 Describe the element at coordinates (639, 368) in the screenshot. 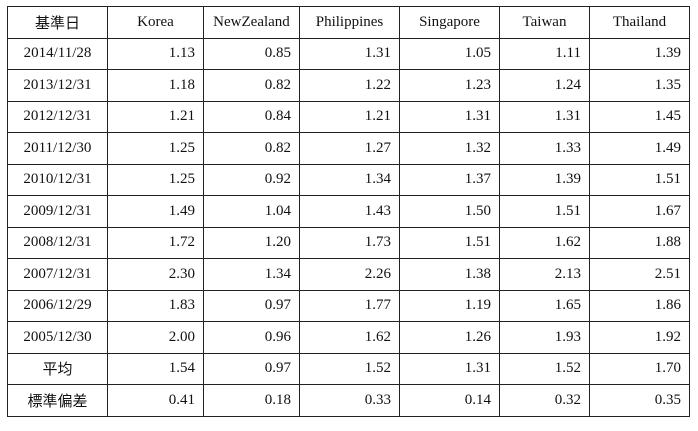

I see `value-cell: 1.70` at that location.